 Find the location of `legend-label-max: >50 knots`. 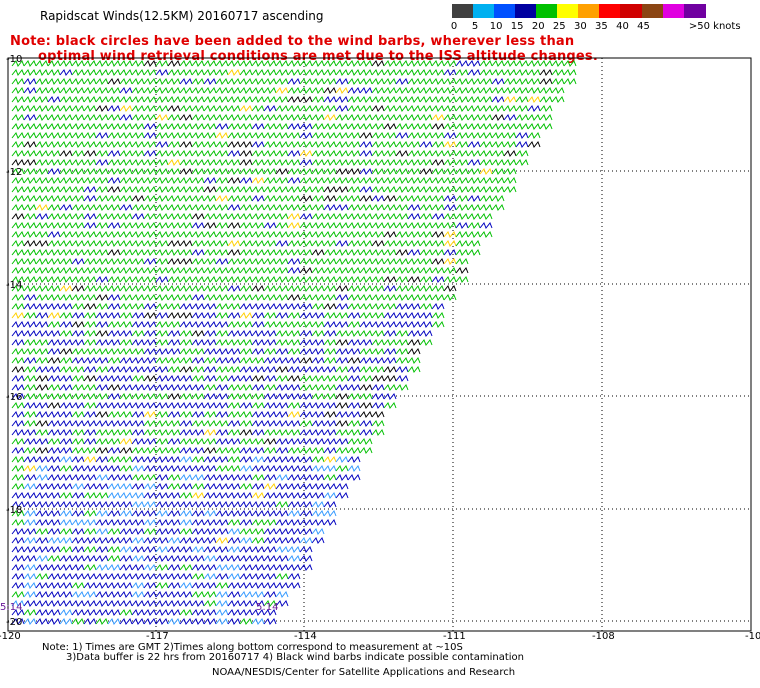

legend-label-max: >50 knots is located at coordinates (714, 26).